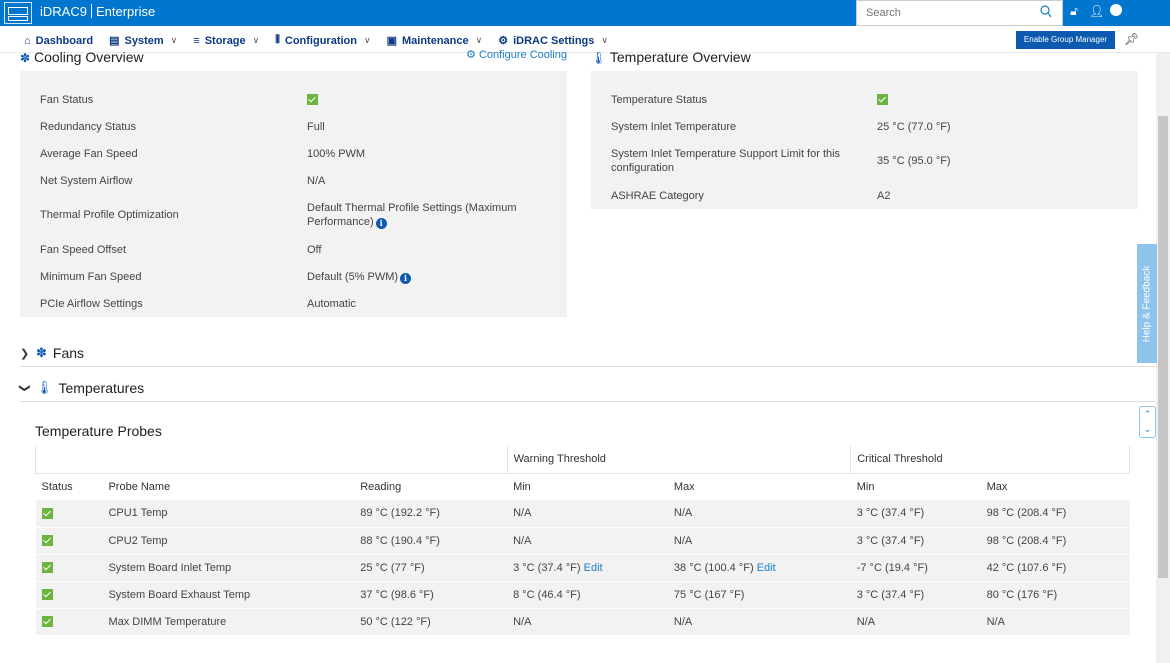  What do you see at coordinates (516, 55) in the screenshot?
I see `configure-cooling-link: ⚙︎ Configure Cooling` at bounding box center [516, 55].